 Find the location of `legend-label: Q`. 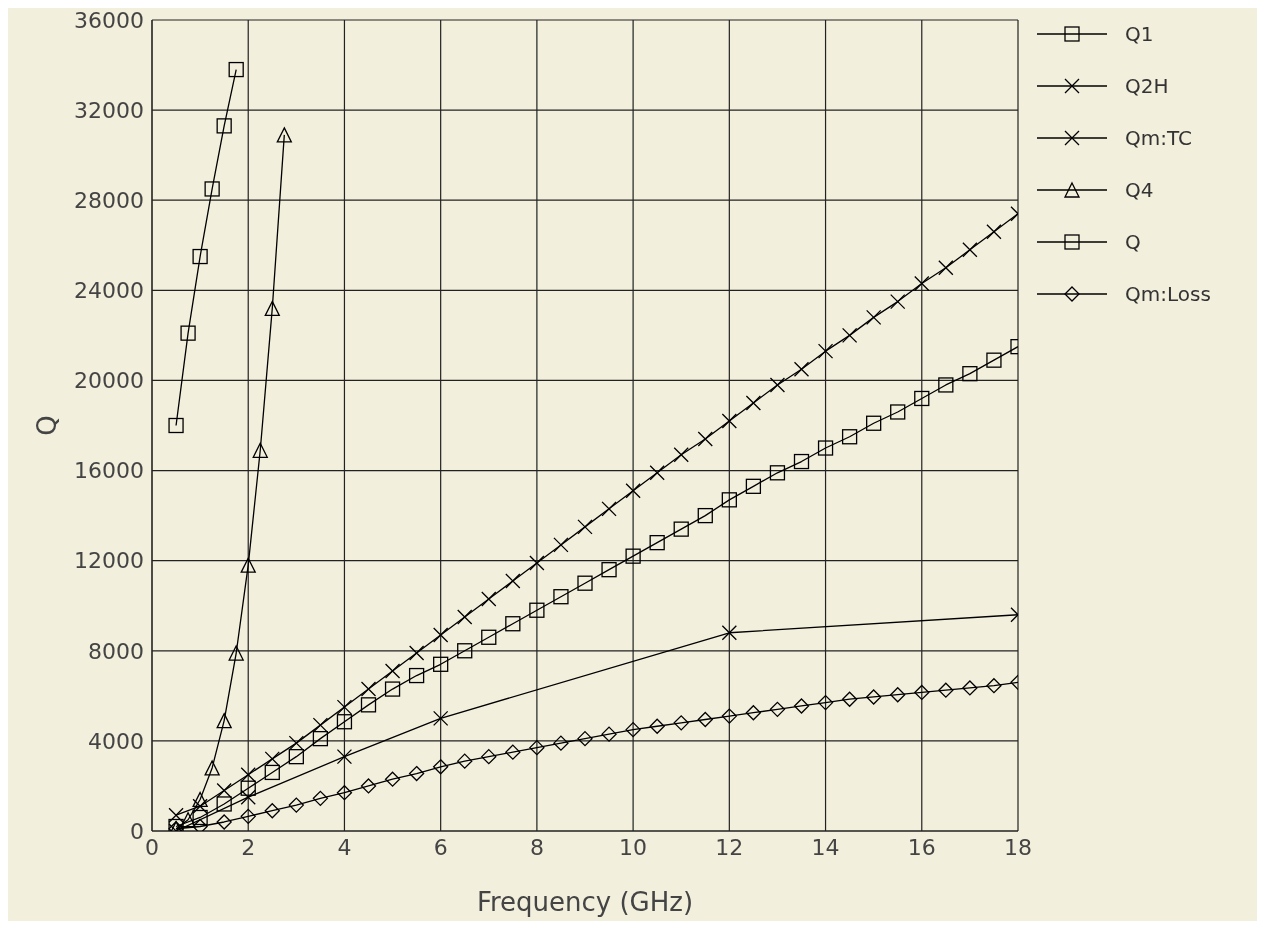

legend-label: Q is located at coordinates (1133, 242).